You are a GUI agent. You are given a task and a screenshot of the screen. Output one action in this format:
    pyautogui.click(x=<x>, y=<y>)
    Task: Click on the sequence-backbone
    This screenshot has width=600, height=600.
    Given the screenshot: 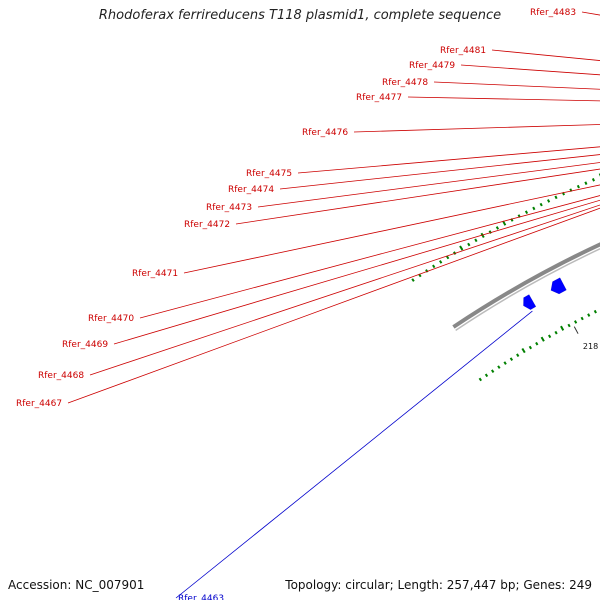 What is the action you would take?
    pyautogui.click(x=526, y=285)
    